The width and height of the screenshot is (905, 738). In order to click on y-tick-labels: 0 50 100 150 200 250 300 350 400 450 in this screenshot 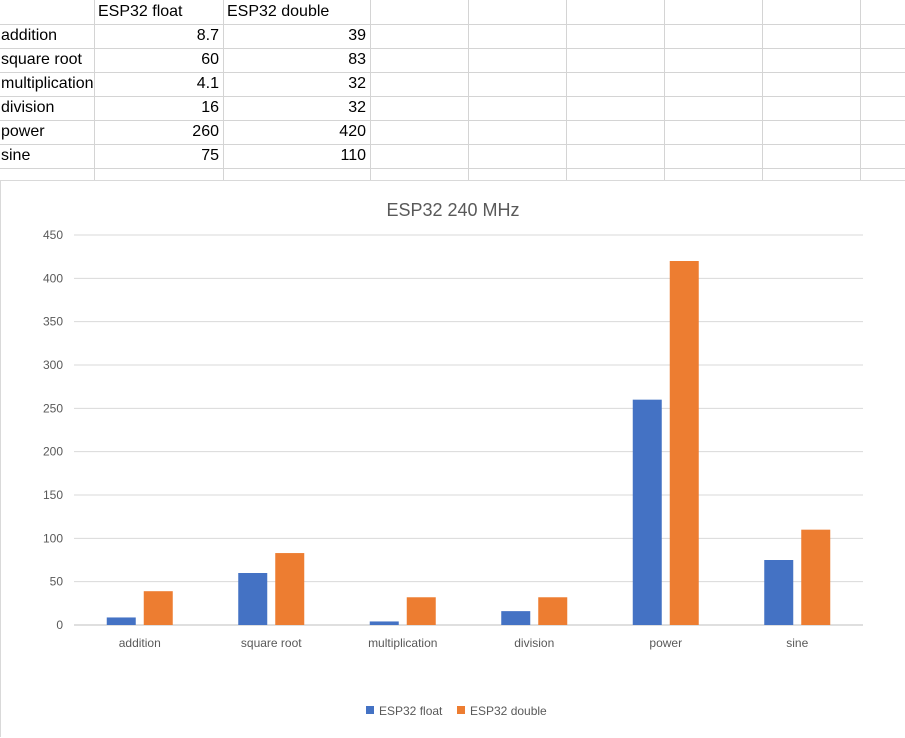, I will do `click(53, 430)`.